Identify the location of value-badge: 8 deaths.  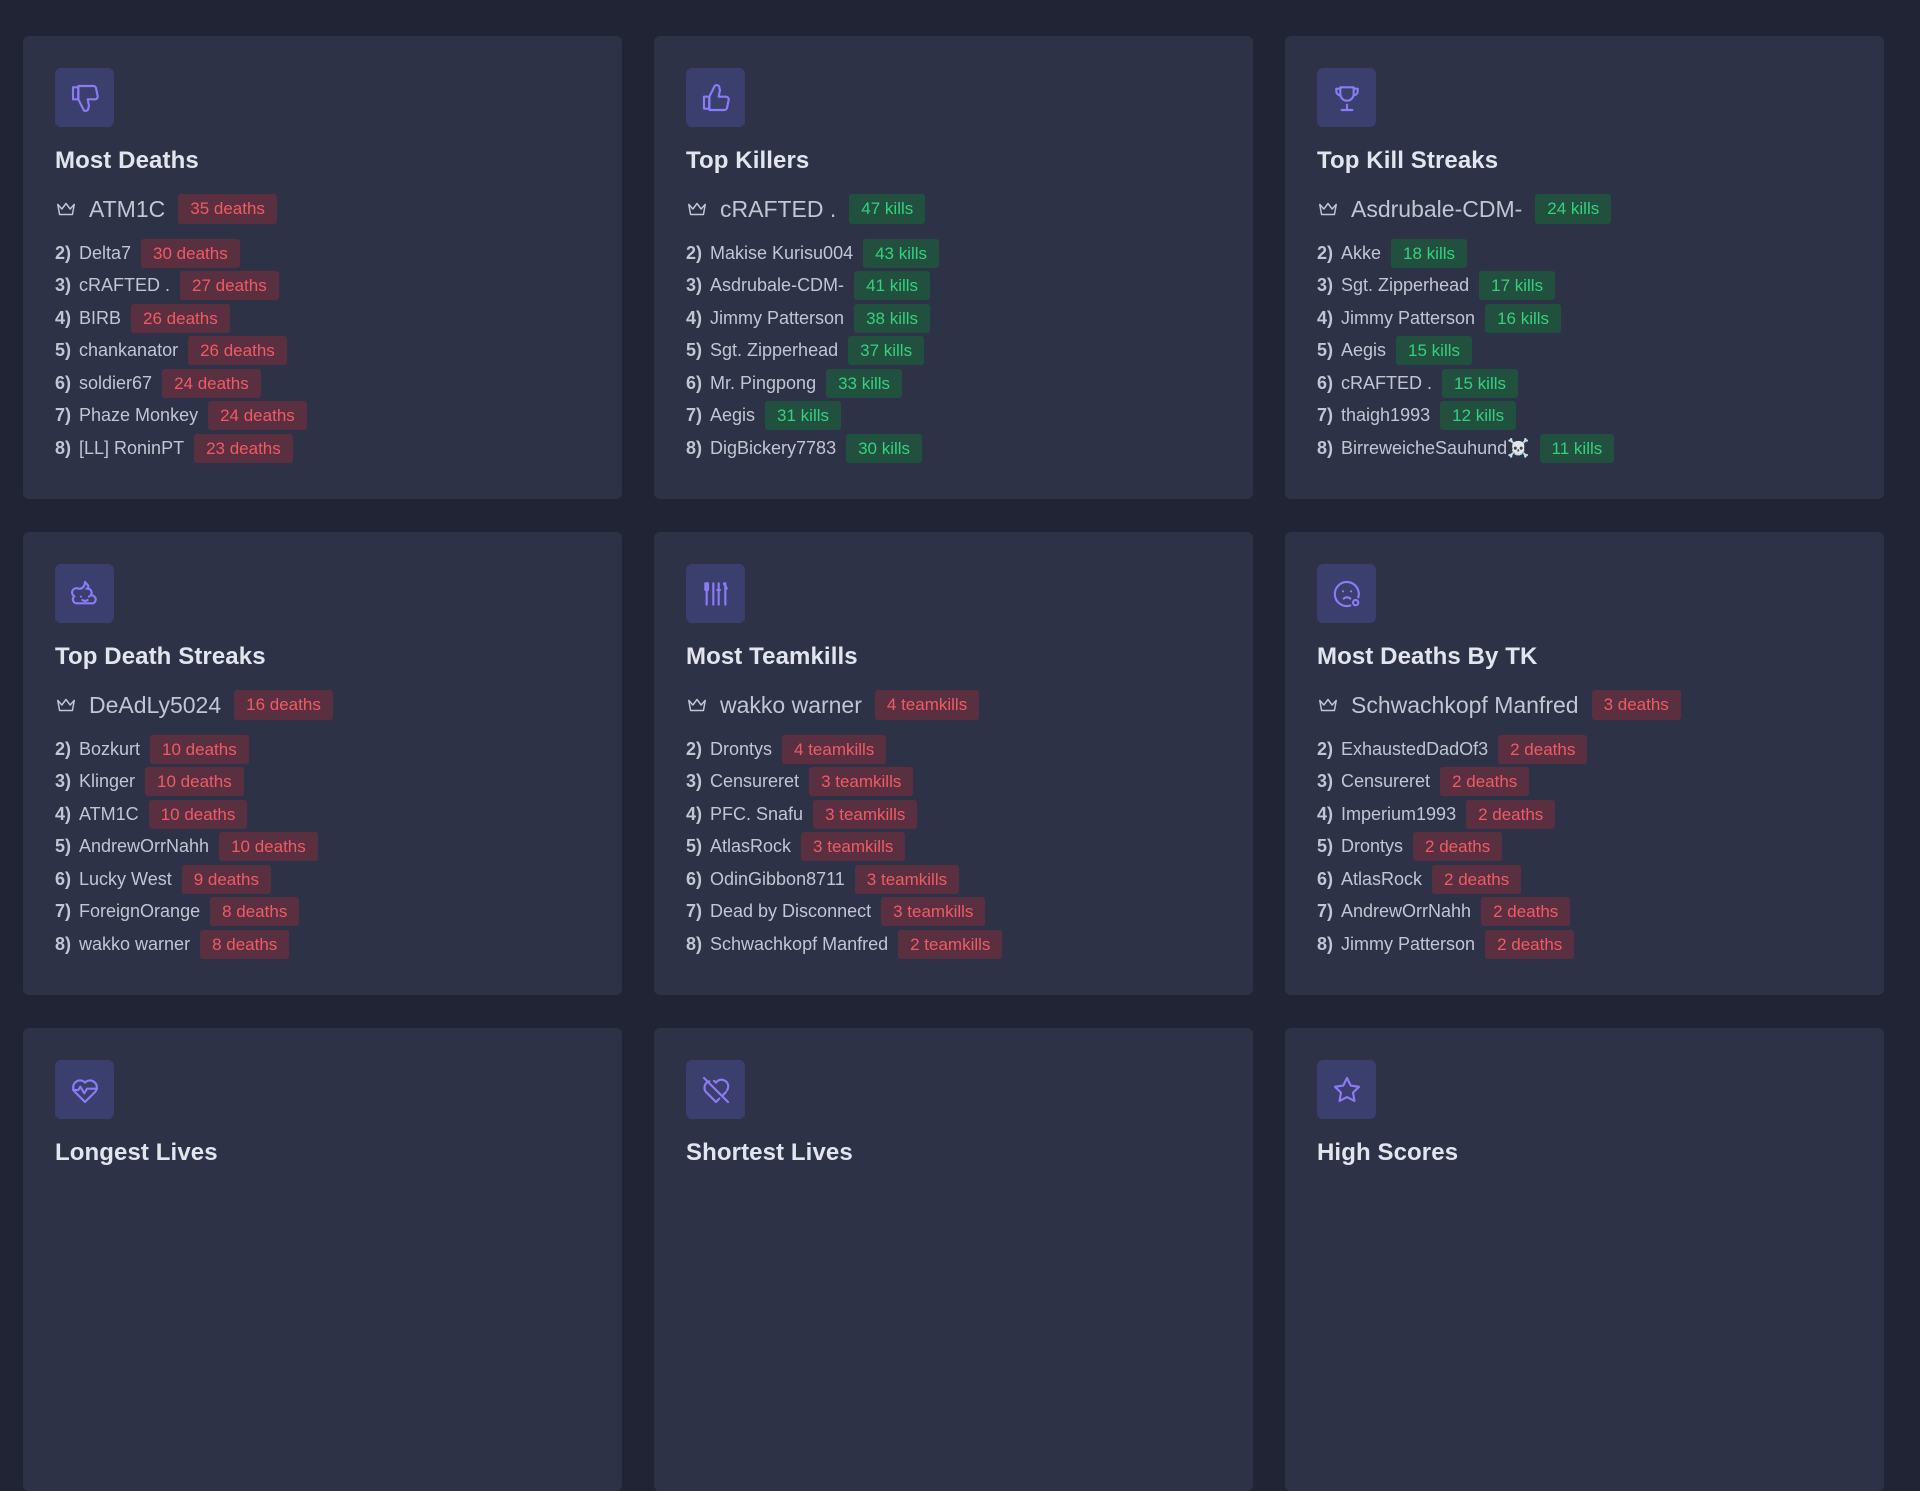
(255, 912).